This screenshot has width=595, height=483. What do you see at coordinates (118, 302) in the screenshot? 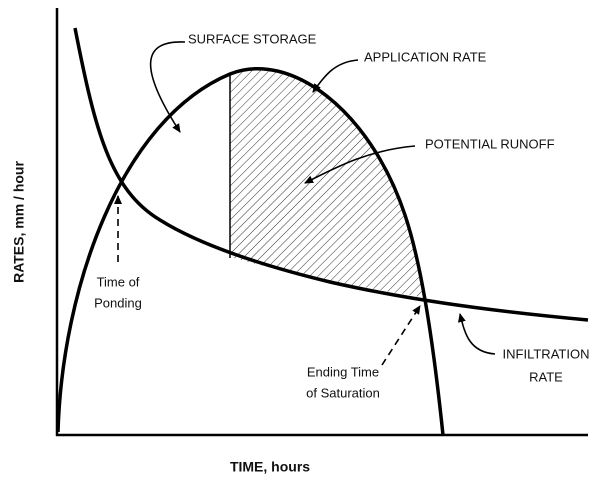
I see `label: Ponding` at bounding box center [118, 302].